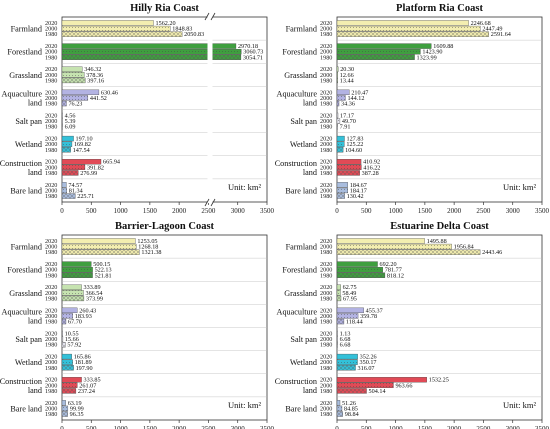  What do you see at coordinates (75, 403) in the screenshot?
I see `value-label: 63.19` at bounding box center [75, 403].